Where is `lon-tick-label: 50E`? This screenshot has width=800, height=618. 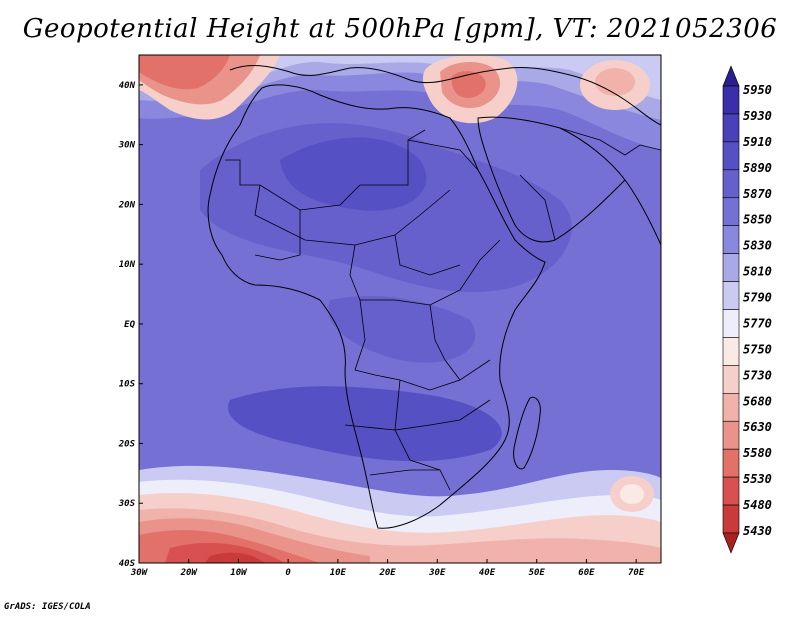
lon-tick-label: 50E is located at coordinates (537, 573).